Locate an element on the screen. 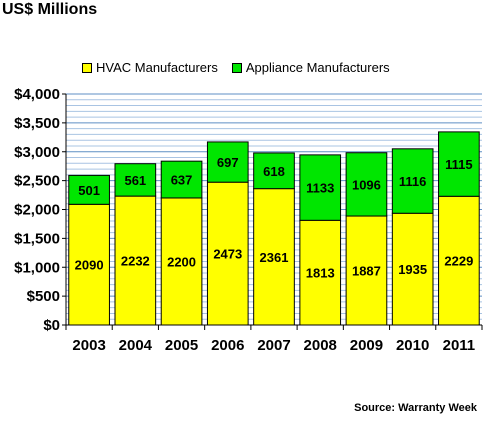 The image size is (485, 421). data-label-hvac-2006: 2473 is located at coordinates (227, 254).